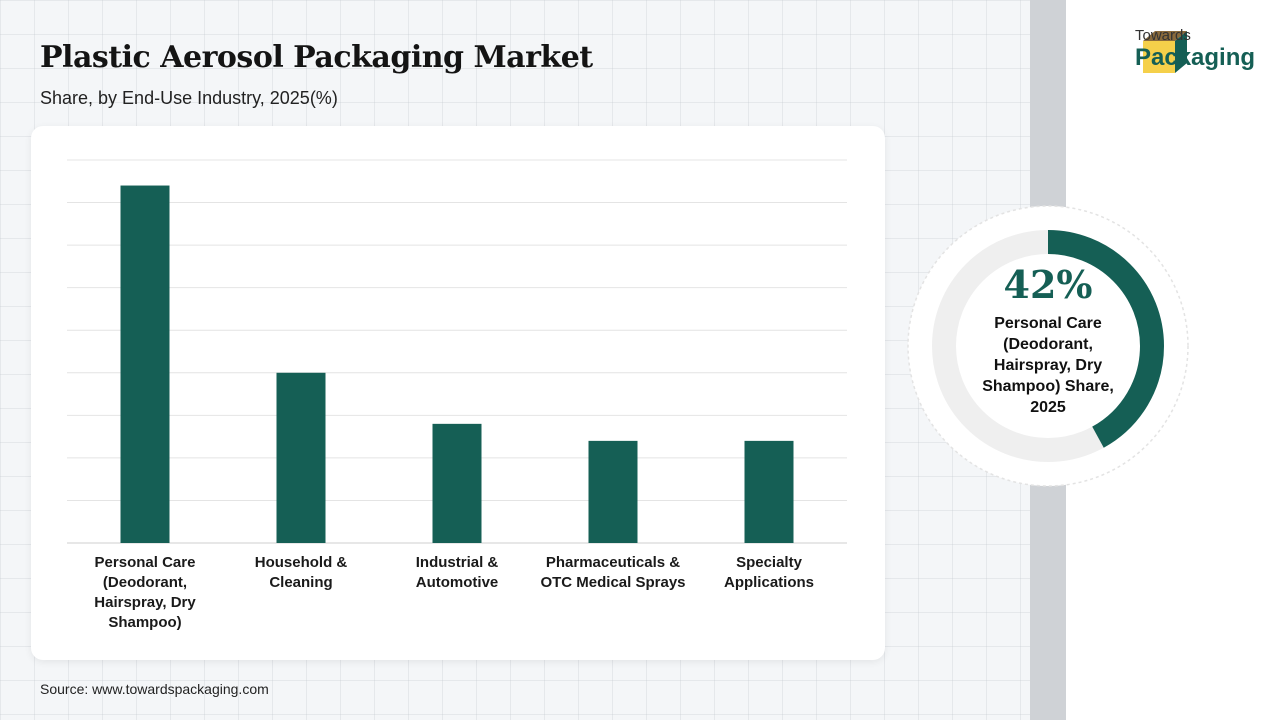 This screenshot has height=720, width=1280. I want to click on category-label-line: Cleaning, so click(301, 582).